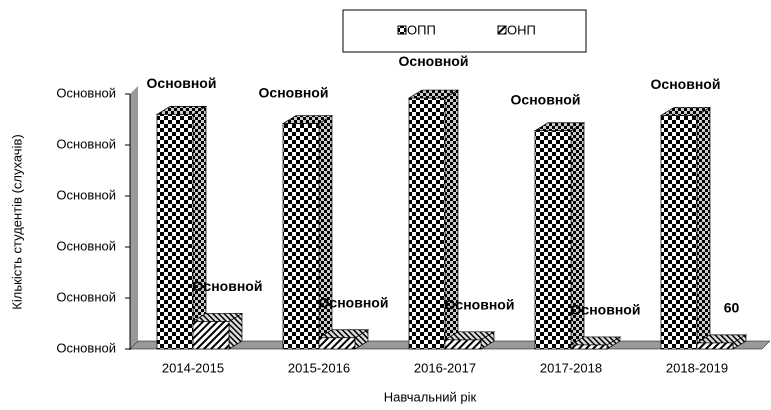 The height and width of the screenshot is (410, 771). What do you see at coordinates (697, 367) in the screenshot?
I see `x-tick-label: 2018-2019` at bounding box center [697, 367].